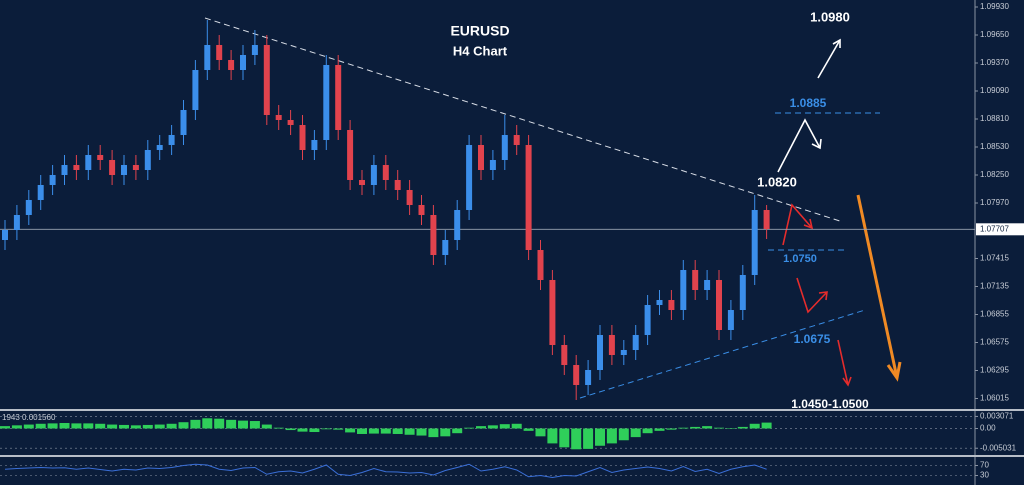 The width and height of the screenshot is (1024, 485). I want to click on chart-title: EURUSD, so click(479, 31).